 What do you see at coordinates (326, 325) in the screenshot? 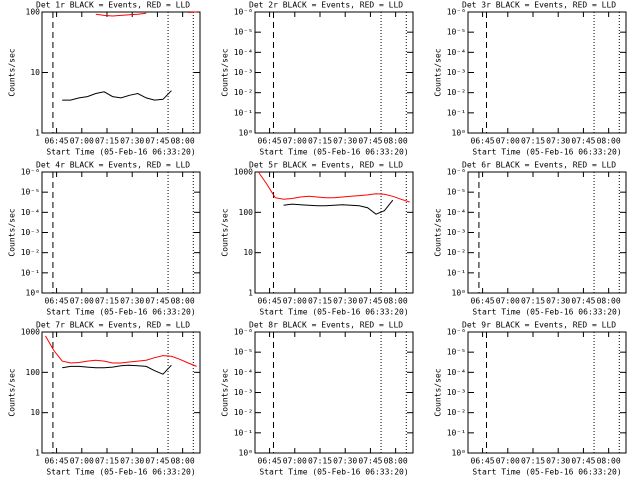
I see `chart-title: Det 8r BLACK = Events, RED = LLD` at bounding box center [326, 325].